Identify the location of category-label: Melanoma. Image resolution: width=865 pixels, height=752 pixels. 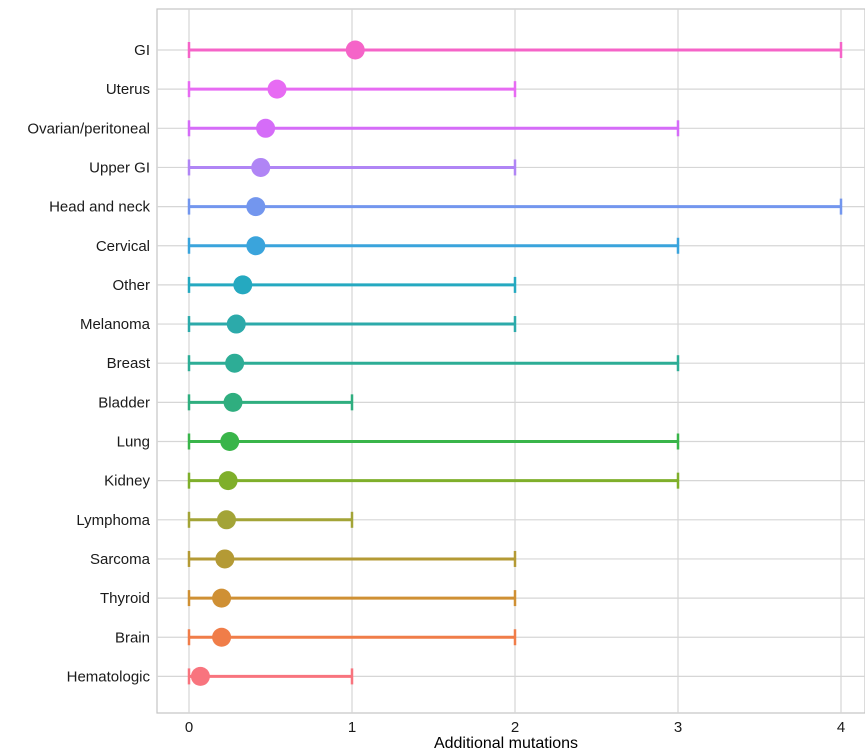
(115, 324).